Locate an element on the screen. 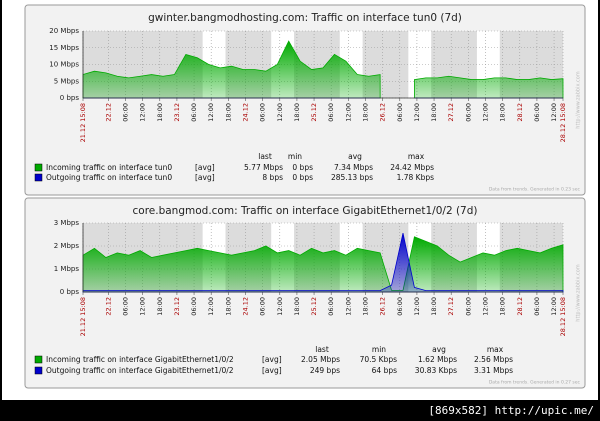 The height and width of the screenshot is (421, 600). legend-stat: 0 bps is located at coordinates (302, 167).